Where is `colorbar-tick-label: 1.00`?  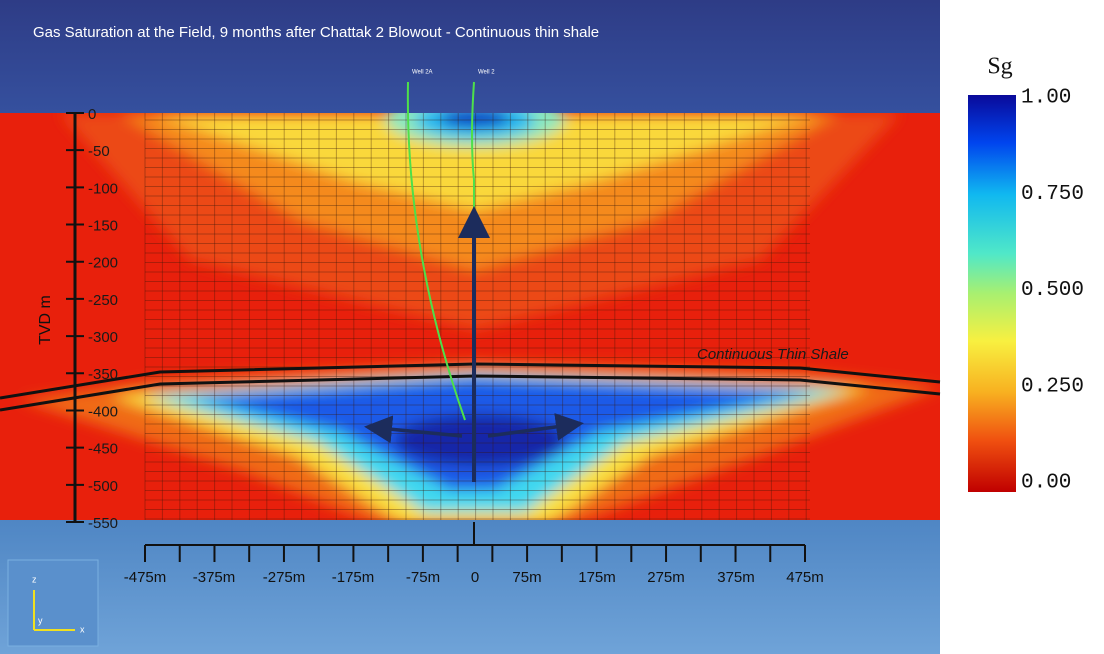
colorbar-tick-label: 1.00 is located at coordinates (1046, 98).